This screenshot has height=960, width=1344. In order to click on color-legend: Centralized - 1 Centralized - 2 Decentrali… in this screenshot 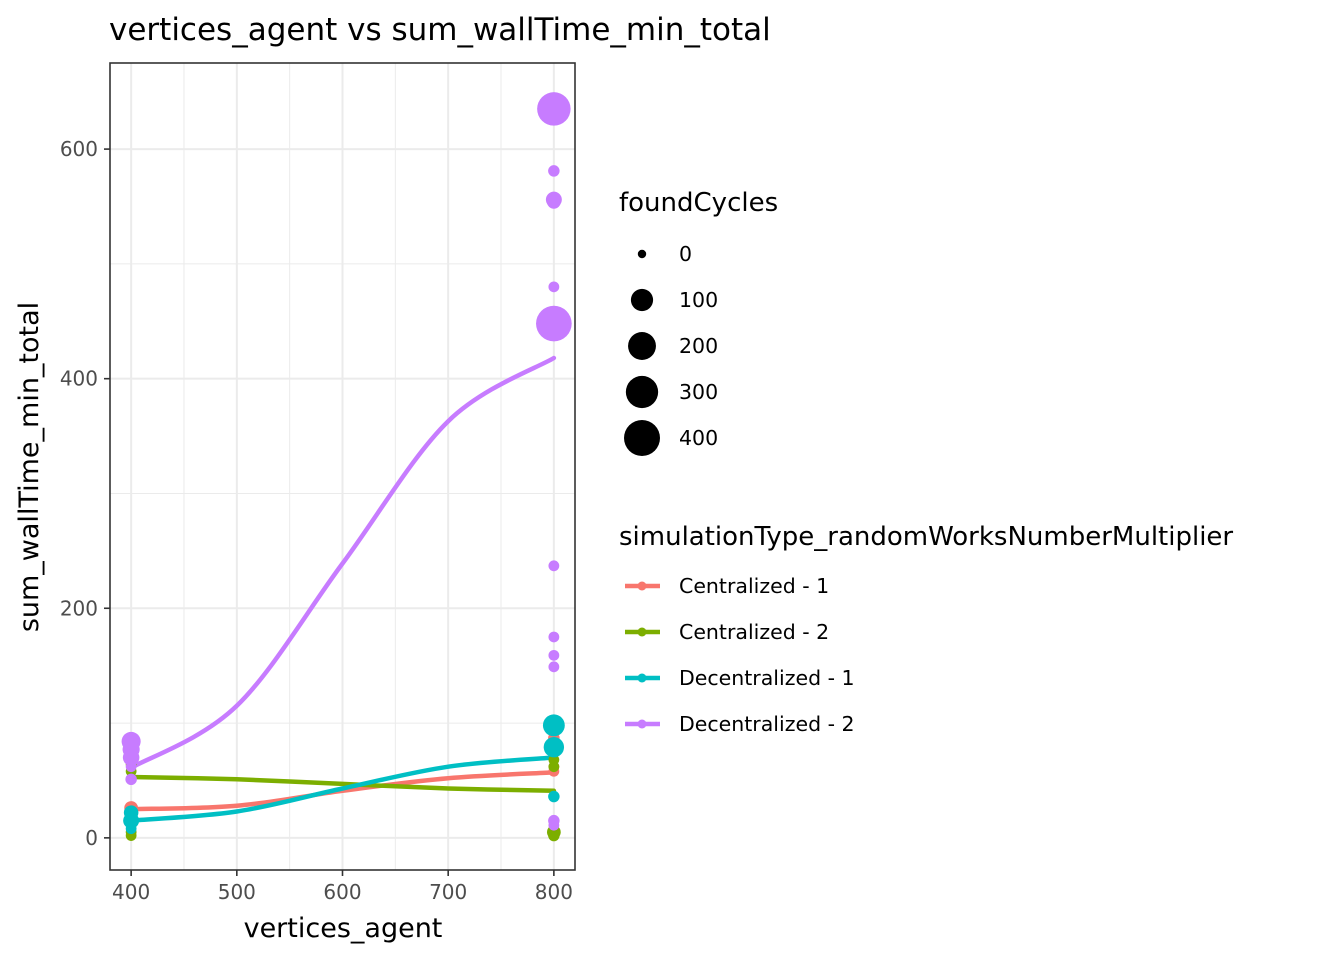, I will do `click(740, 655)`.